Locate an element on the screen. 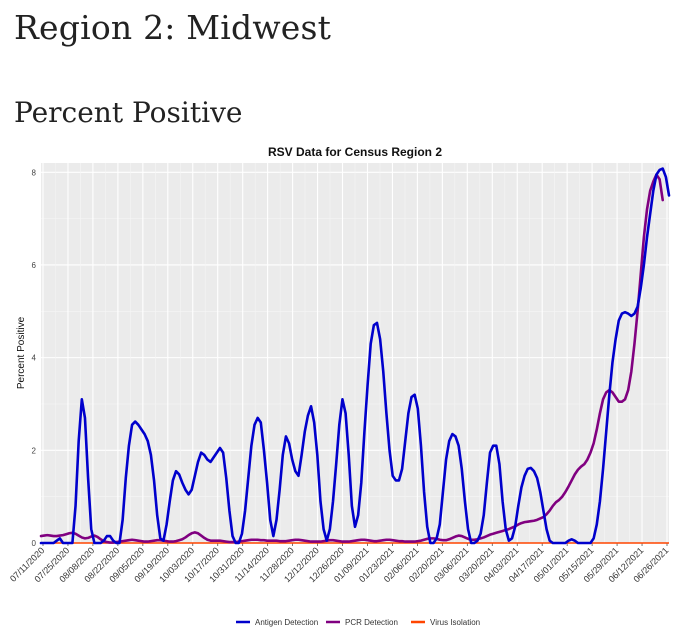  legend-label-pcr-detection: PCR Detection is located at coordinates (371, 622).